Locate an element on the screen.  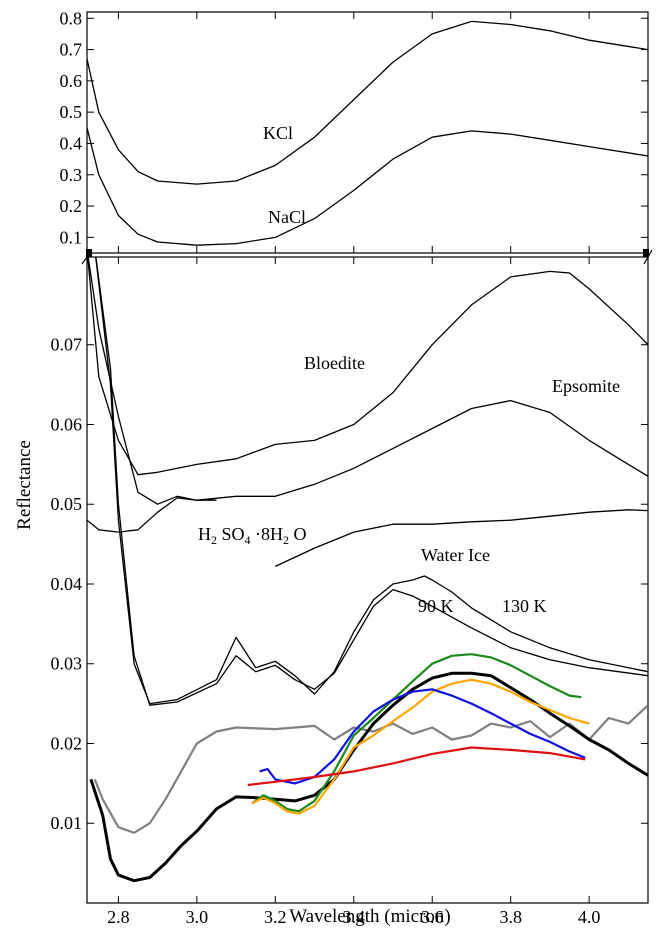
series-nacl is located at coordinates (367, 186).